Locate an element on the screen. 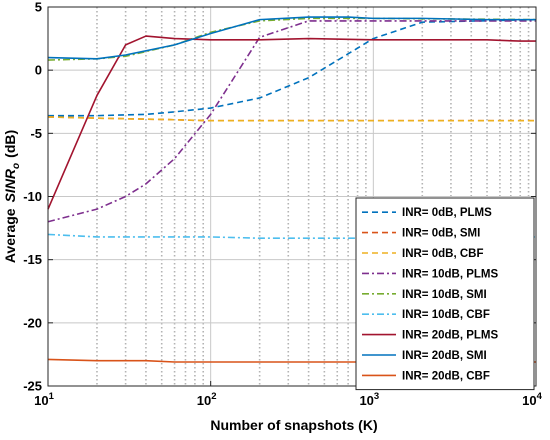 The image size is (550, 440). y-axis-label-sub: o is located at coordinates (16, 166).